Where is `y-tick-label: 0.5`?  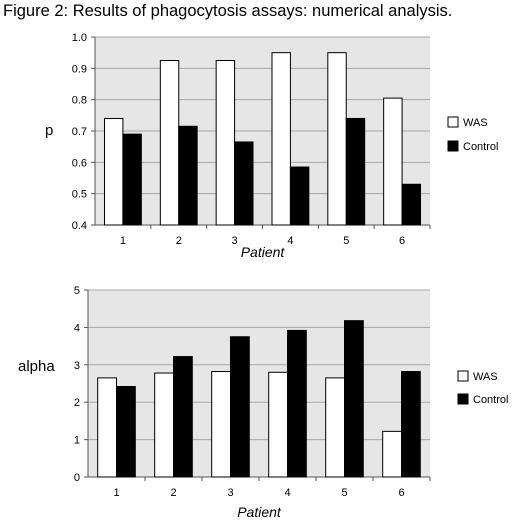 y-tick-label: 0.5 is located at coordinates (79, 195).